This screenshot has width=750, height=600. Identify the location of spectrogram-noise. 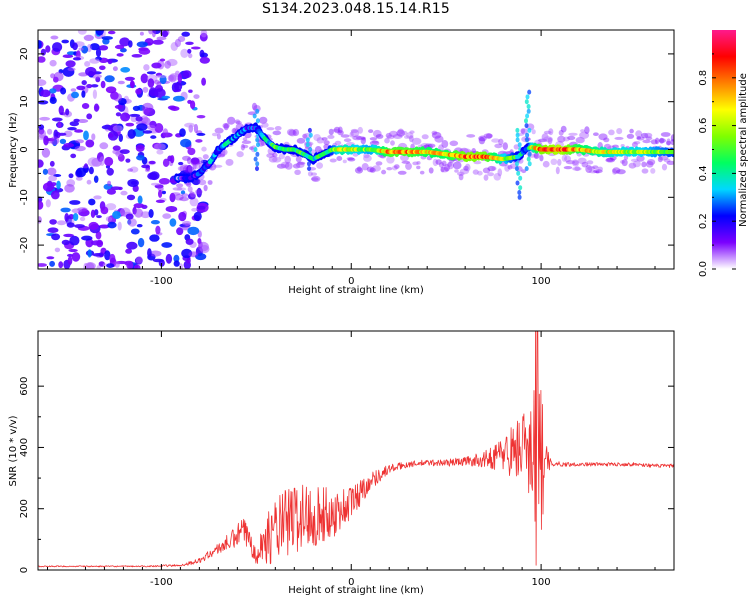
(124, 149).